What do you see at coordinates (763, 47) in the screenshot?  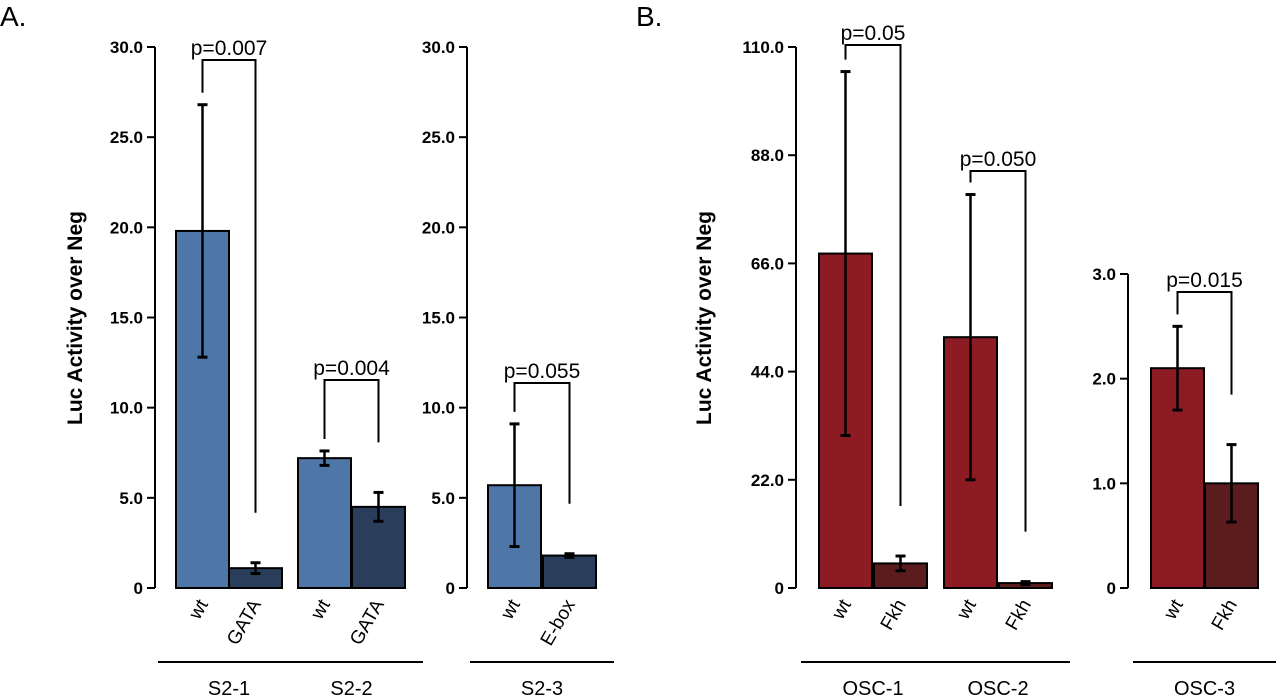 I see `y-tick-label: 110.0` at bounding box center [763, 47].